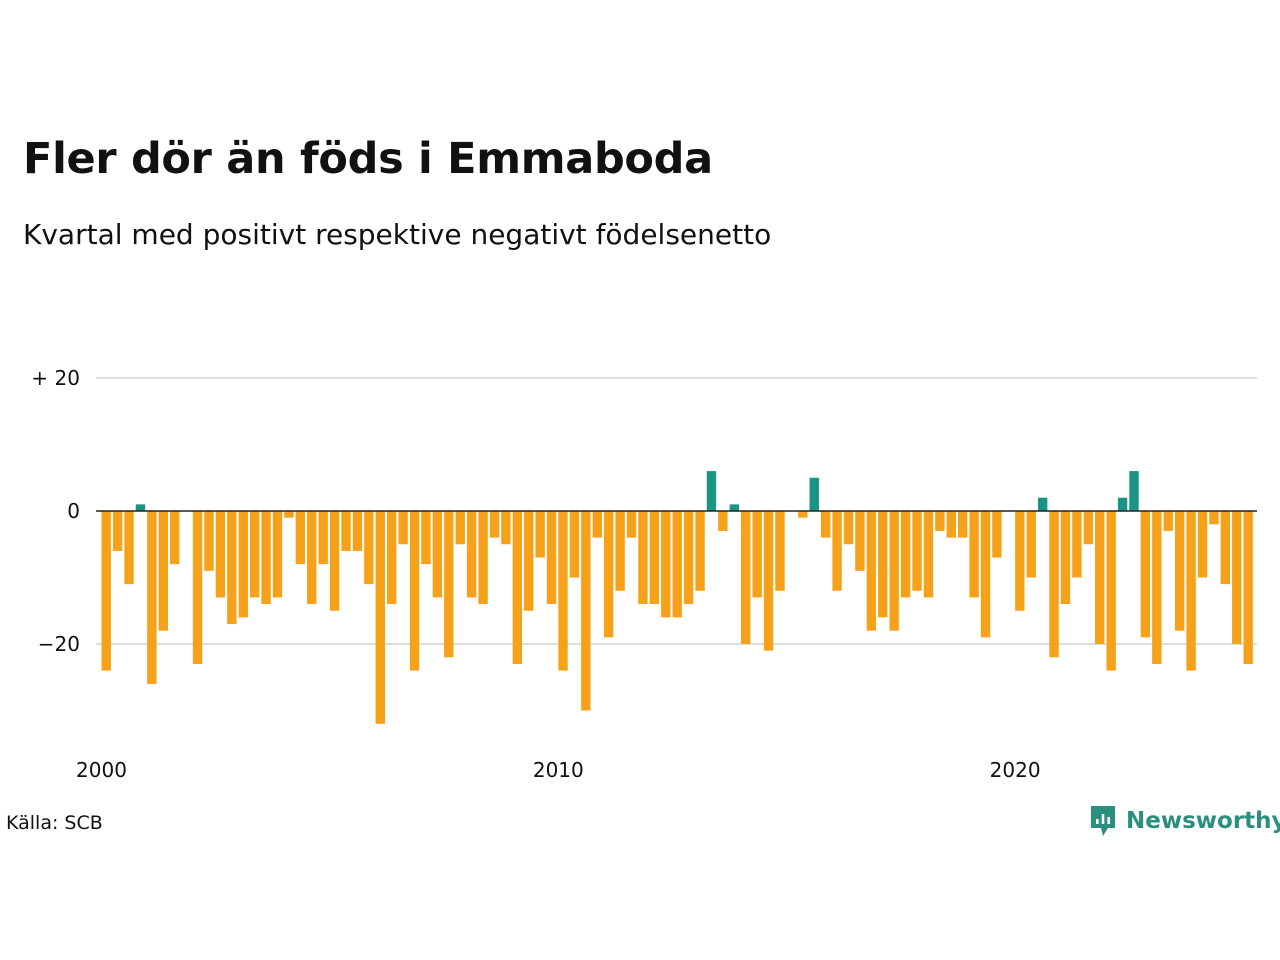 This screenshot has height=960, width=1280. What do you see at coordinates (1103, 821) in the screenshot?
I see `newsworthy-logo-icon` at bounding box center [1103, 821].